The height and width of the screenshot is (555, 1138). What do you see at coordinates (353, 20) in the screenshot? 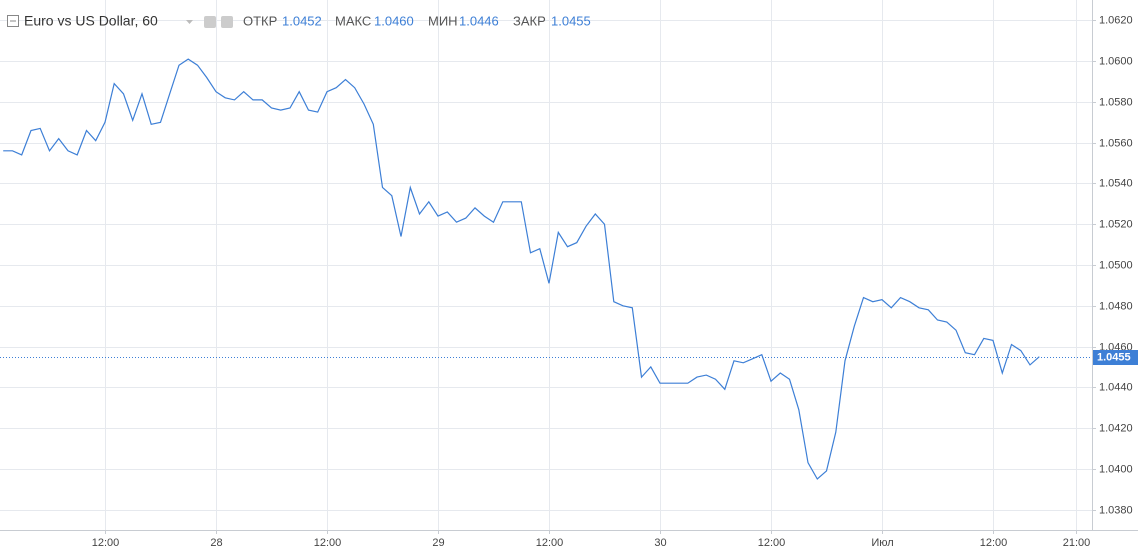
I see `ohlc-label: МАКС` at bounding box center [353, 20].